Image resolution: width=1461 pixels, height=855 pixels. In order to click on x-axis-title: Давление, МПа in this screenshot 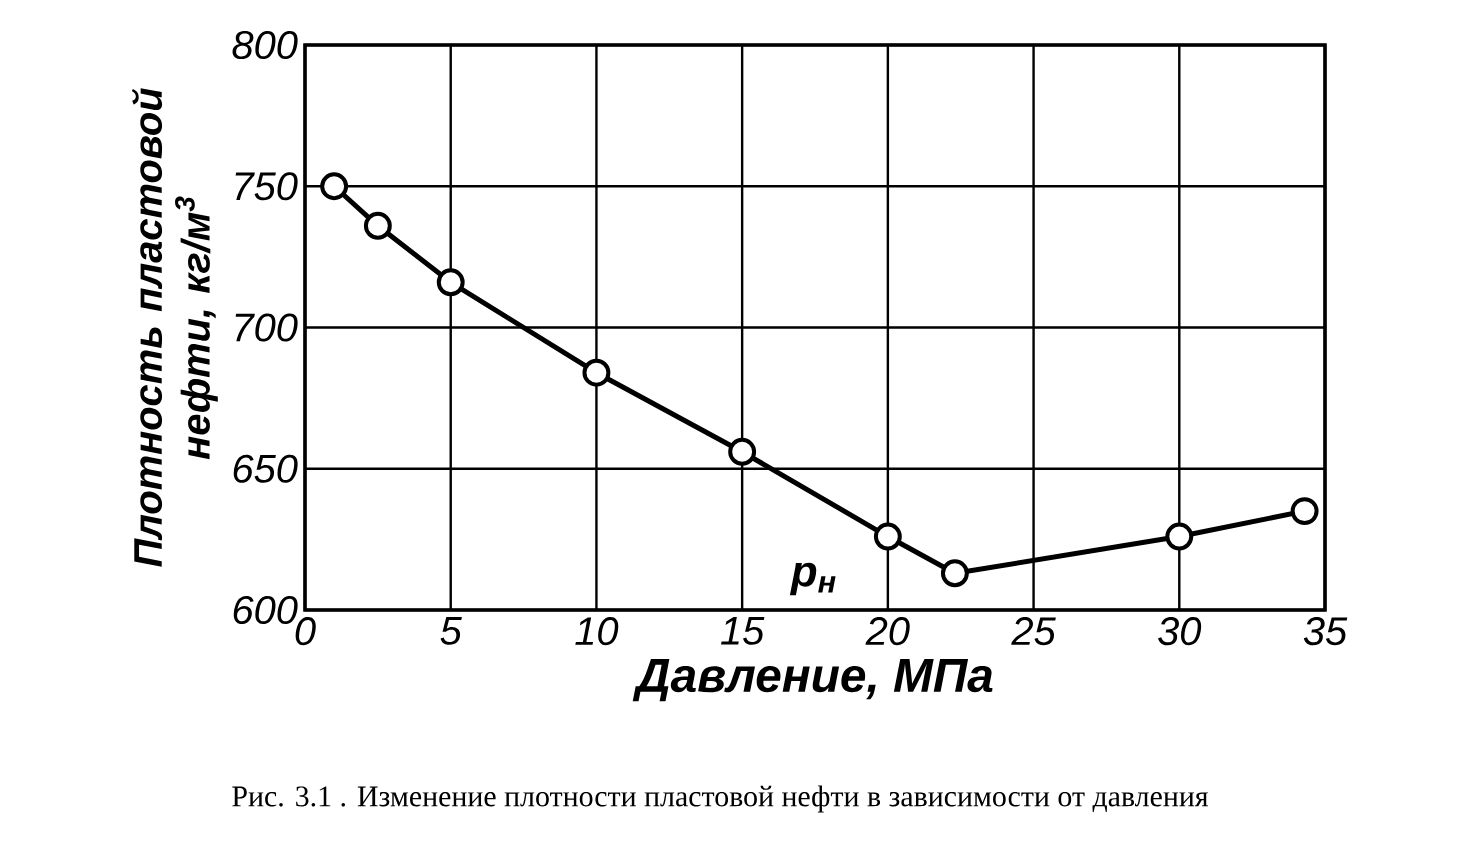, I will do `click(812, 680)`.